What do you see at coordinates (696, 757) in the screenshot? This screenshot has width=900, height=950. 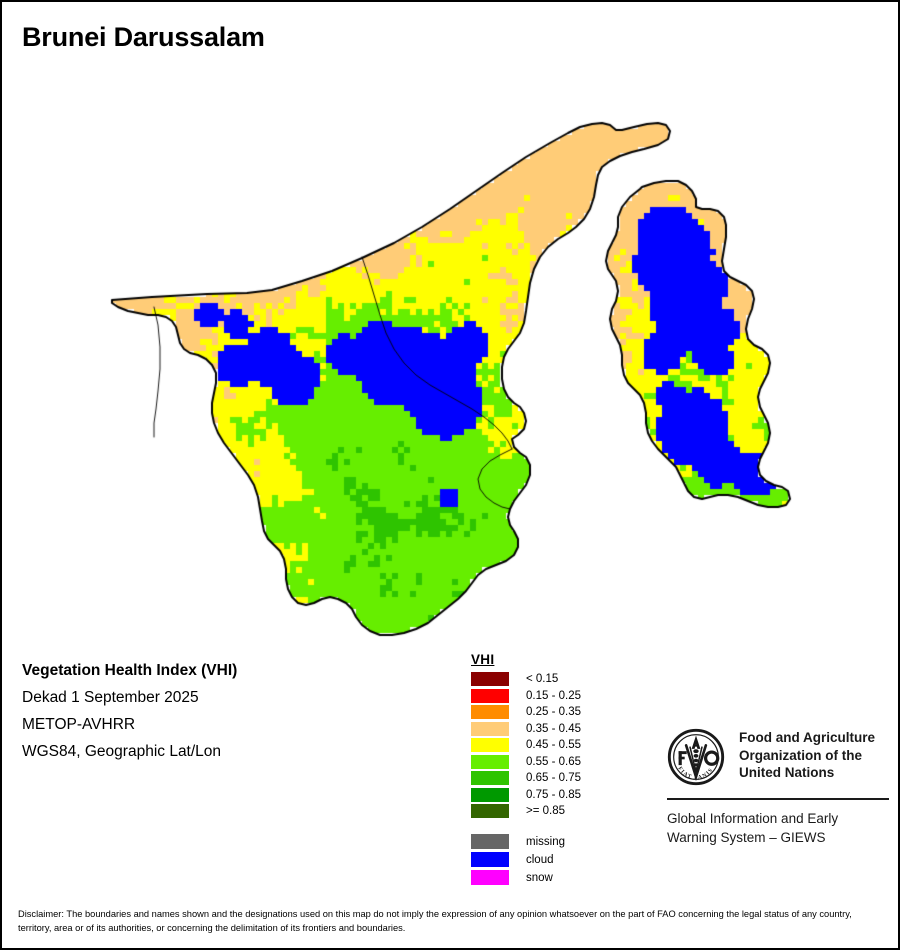 I see `fao-logo-icon: FIAT PANIS` at bounding box center [696, 757].